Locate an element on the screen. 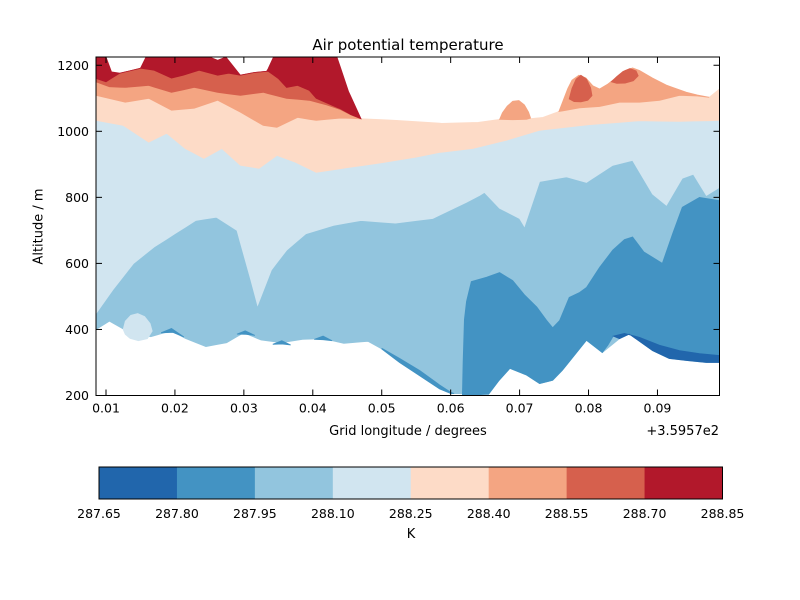 This screenshot has height=600, width=800. x-tick-label: 0.03 is located at coordinates (244, 408).